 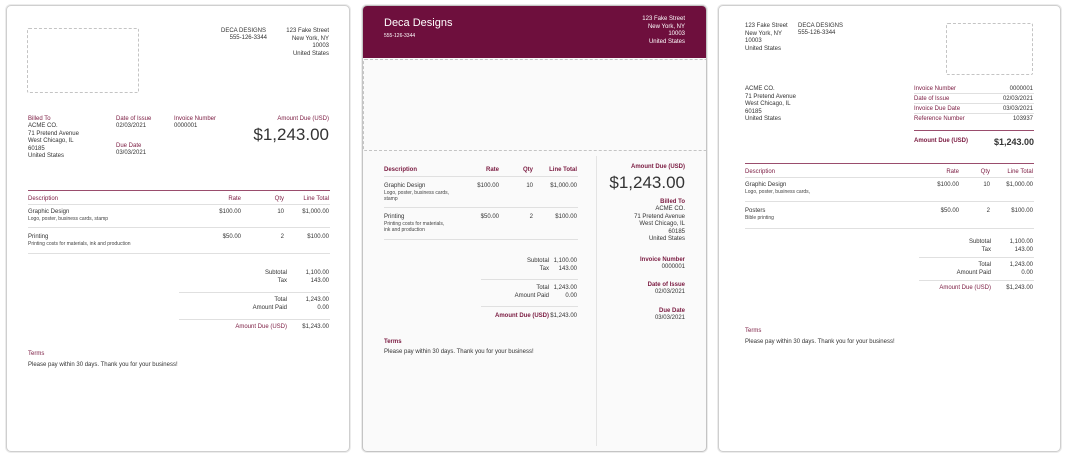 What do you see at coordinates (317, 300) in the screenshot?
I see `total-value: 1,243.00` at bounding box center [317, 300].